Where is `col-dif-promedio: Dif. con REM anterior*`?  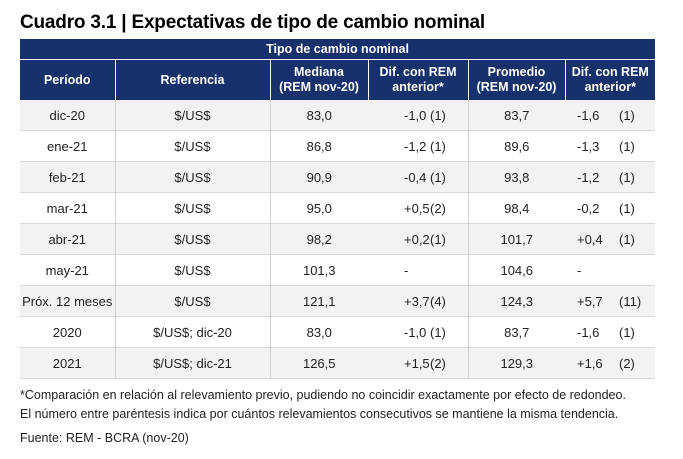 col-dif-promedio: Dif. con REM anterior* is located at coordinates (610, 79).